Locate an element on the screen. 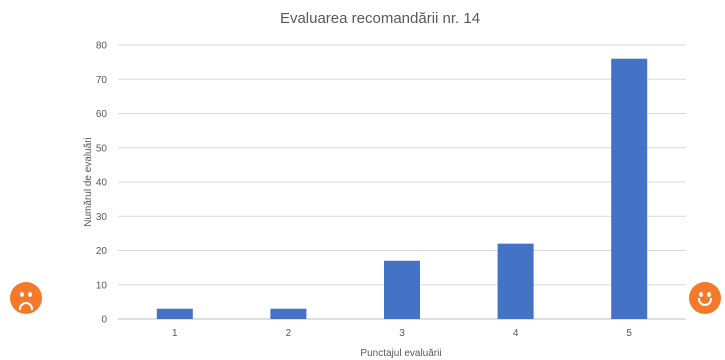 This screenshot has height=360, width=725. x-axis-title: Punctajul evaluării is located at coordinates (400, 353).